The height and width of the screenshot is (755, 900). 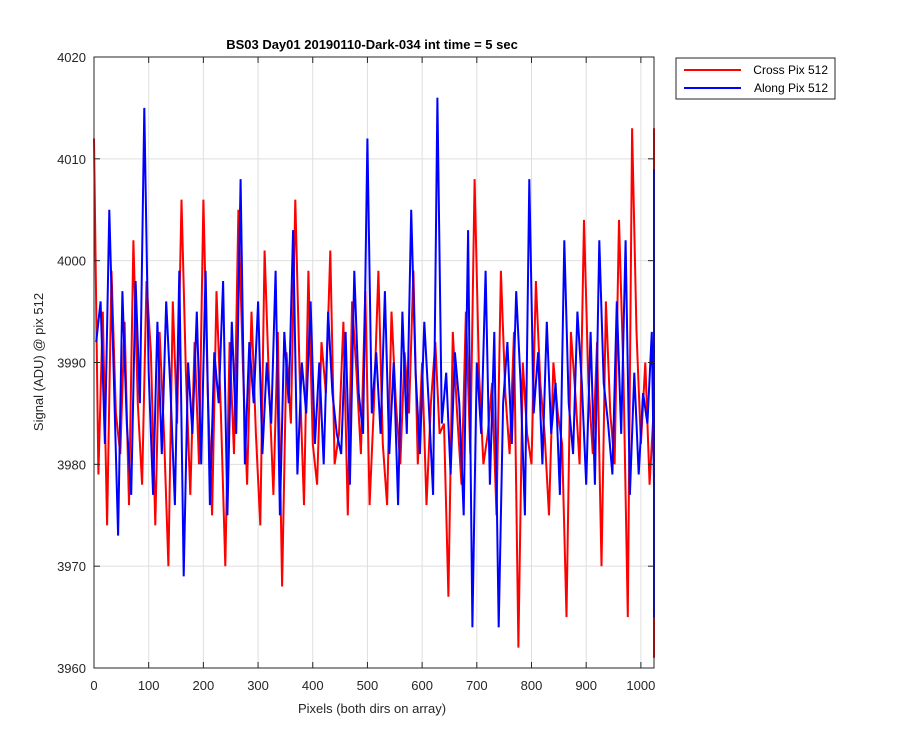 What do you see at coordinates (586, 685) in the screenshot?
I see `x-tick-label: 900` at bounding box center [586, 685].